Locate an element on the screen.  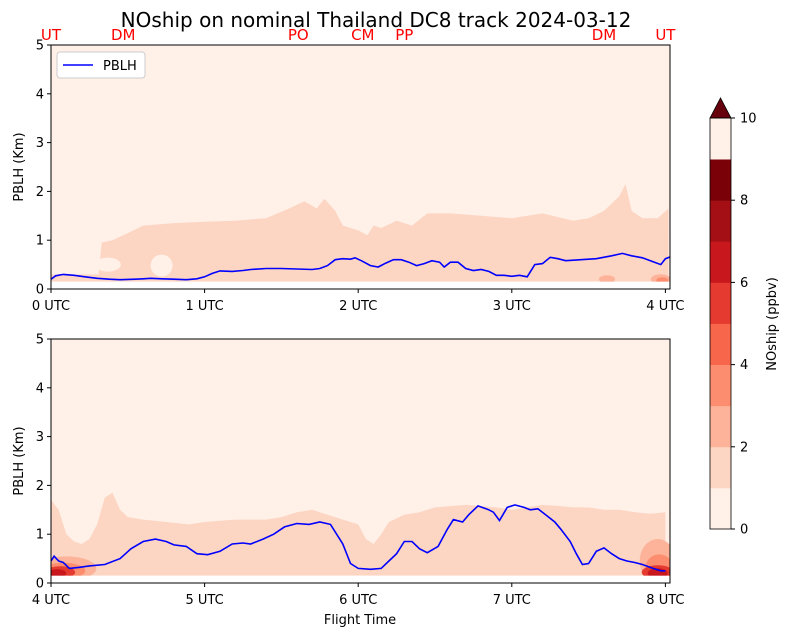
legend-box is located at coordinates (101, 65).